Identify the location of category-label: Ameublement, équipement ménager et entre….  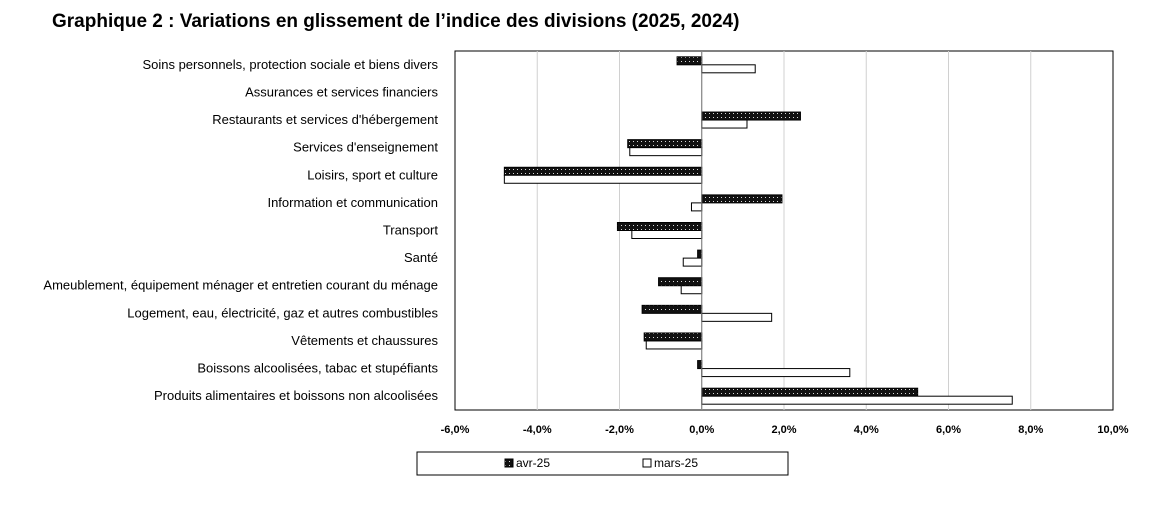
(240, 285).